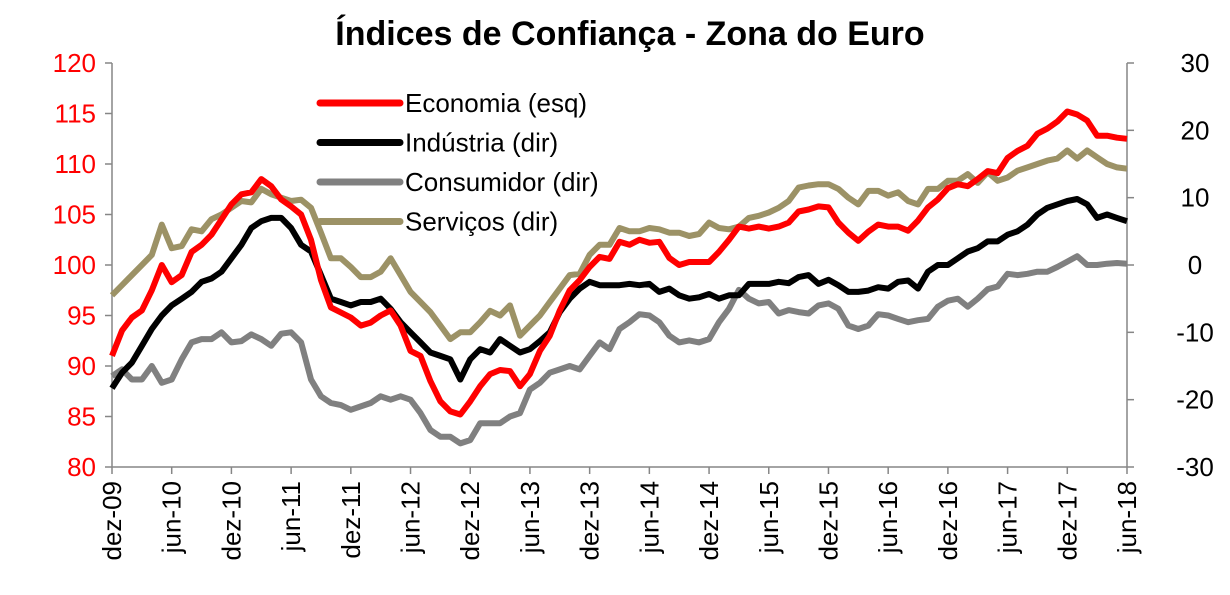 The image size is (1230, 595). Describe the element at coordinates (291, 516) in the screenshot. I see `x-tick-label: jun-11` at that location.